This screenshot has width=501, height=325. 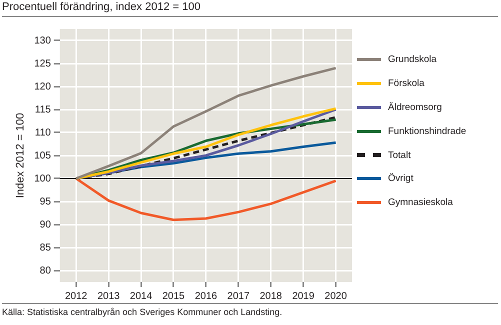 What do you see at coordinates (336, 296) in the screenshot?
I see `x-tick-label: 2020` at bounding box center [336, 296].